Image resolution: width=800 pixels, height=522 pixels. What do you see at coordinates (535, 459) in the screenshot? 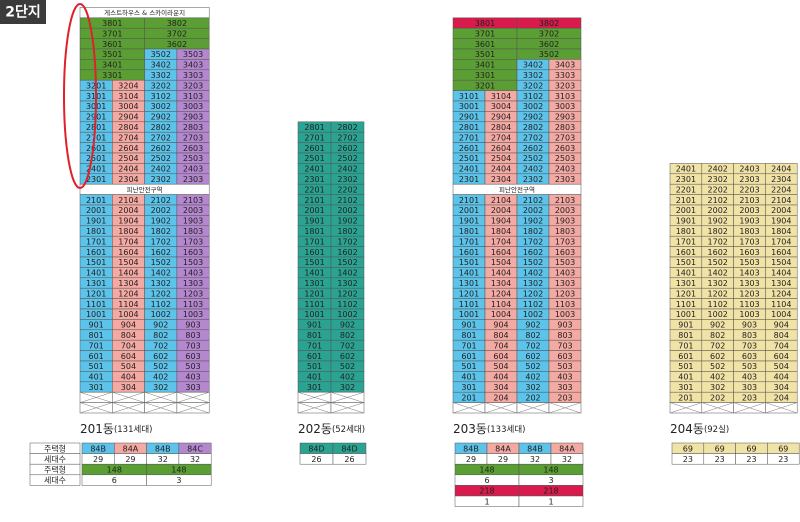
I see `table-cell: 32` at bounding box center [535, 459].